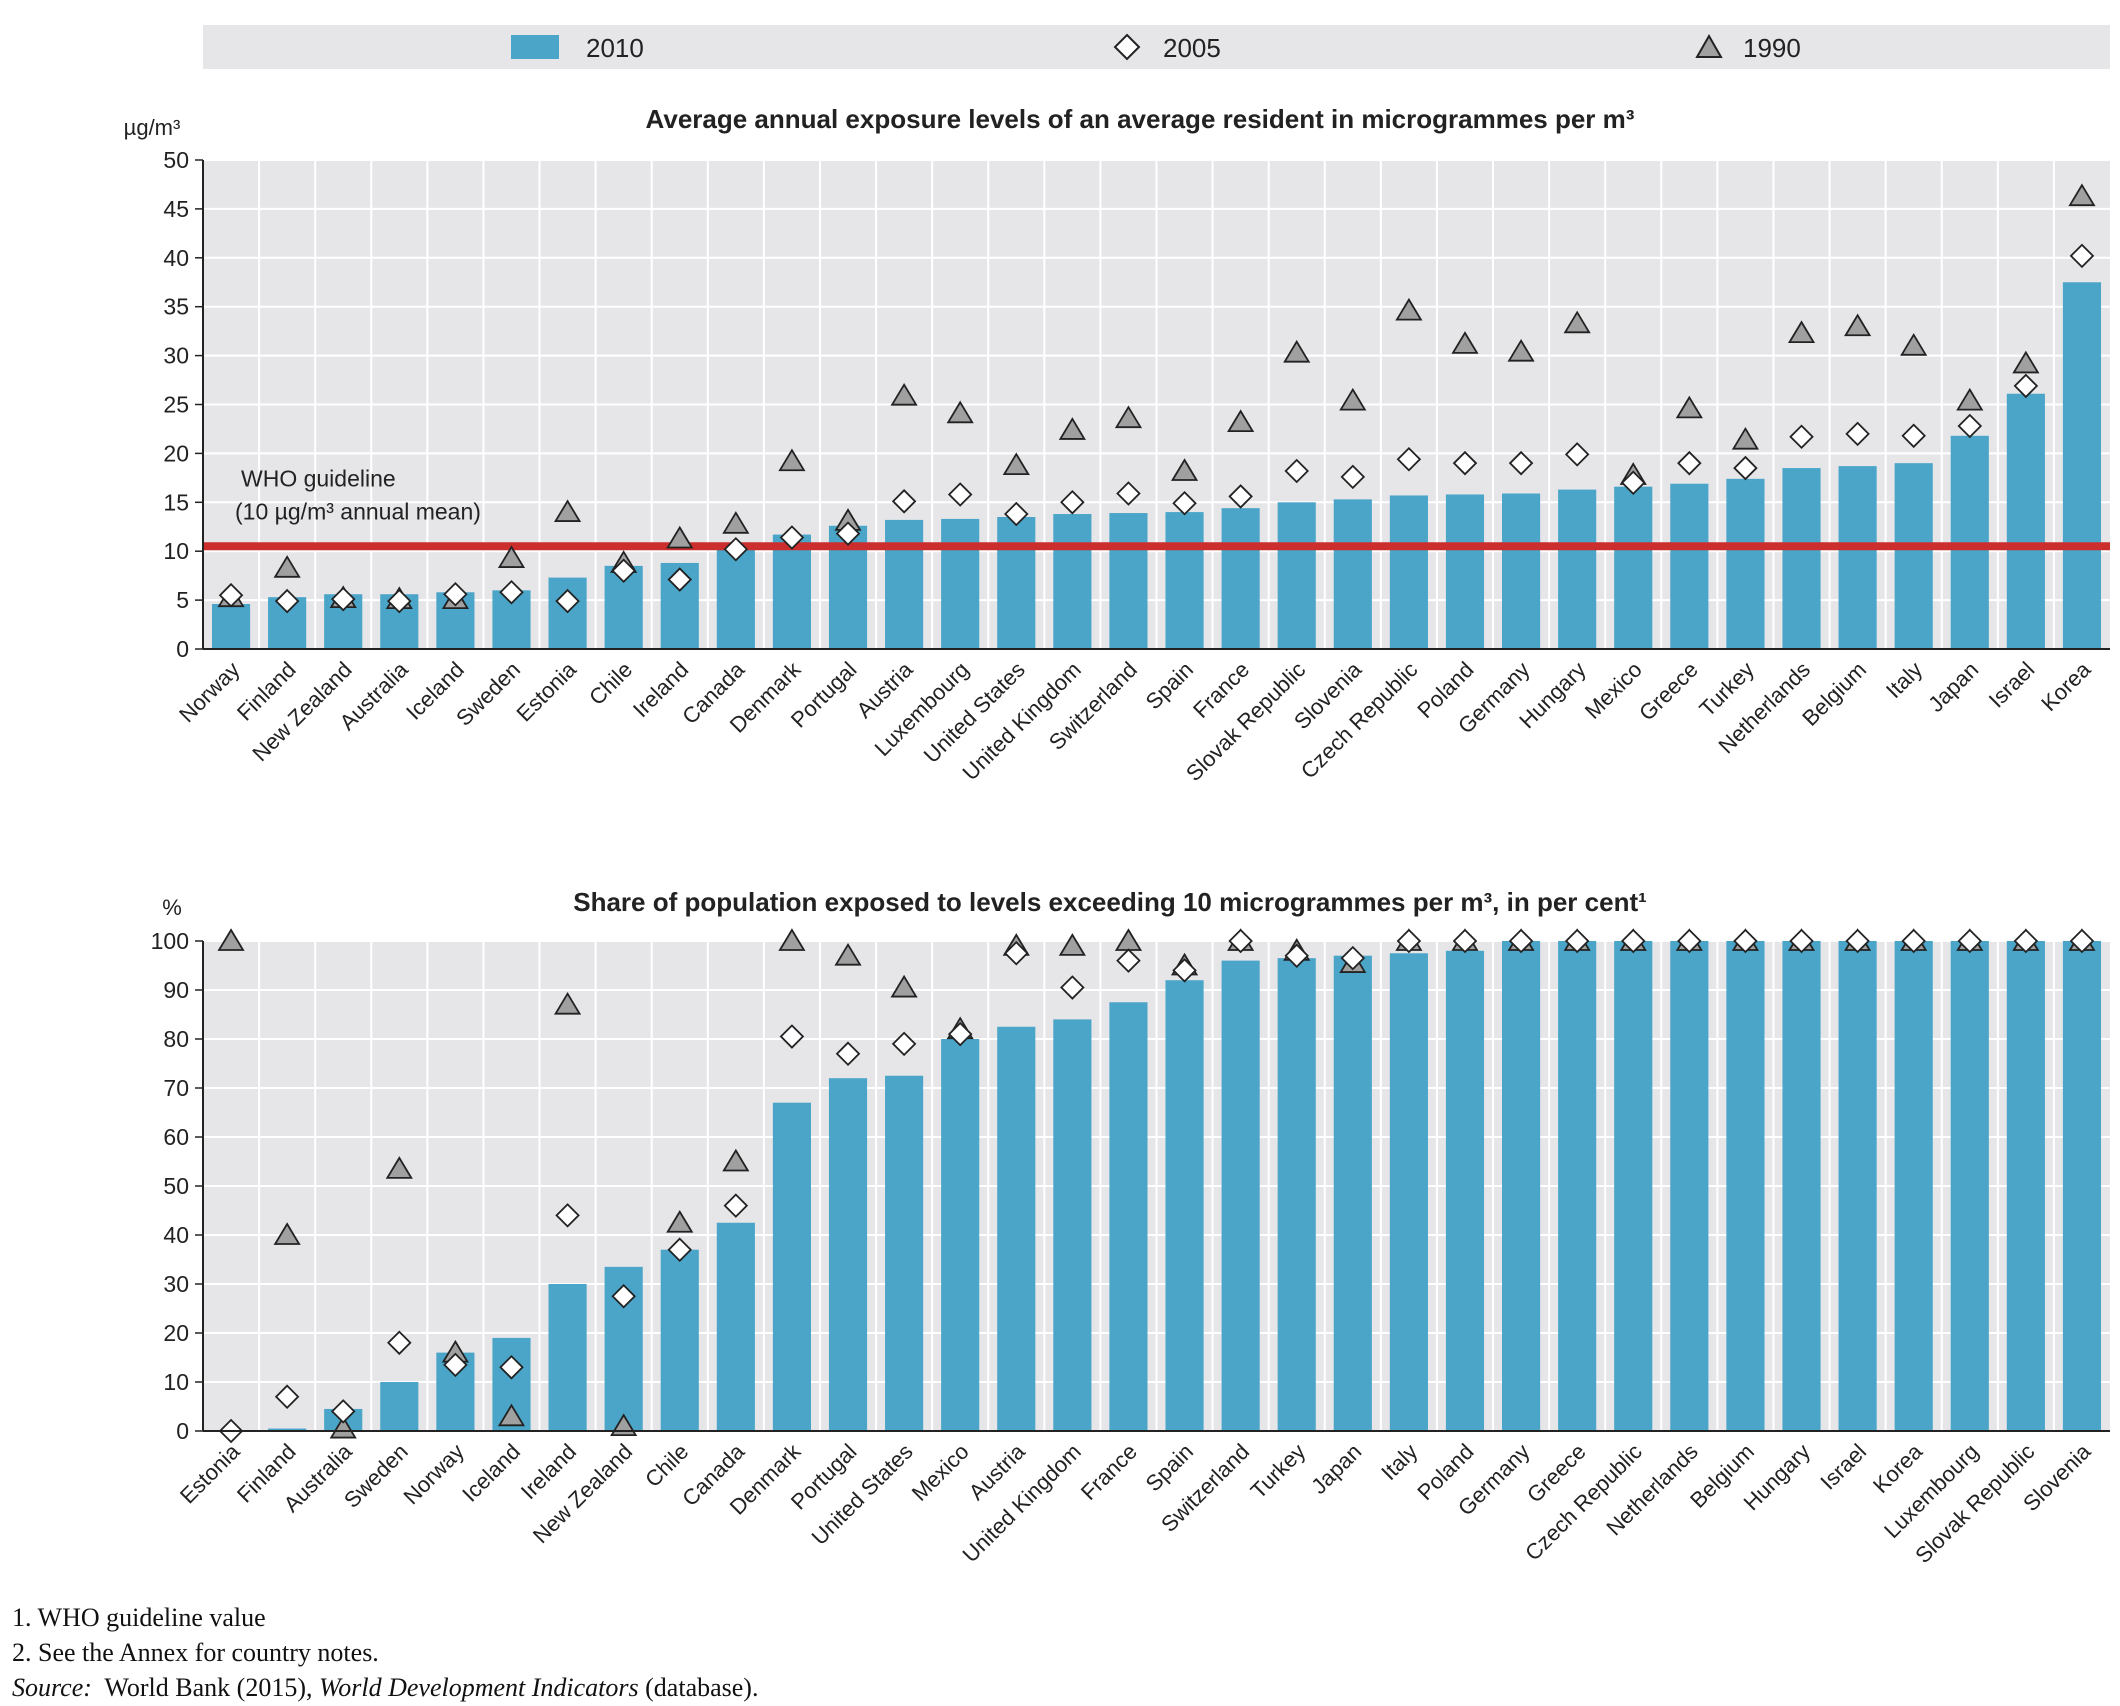 This screenshot has width=2120, height=1706. What do you see at coordinates (176, 1039) in the screenshot?
I see `y-tick-label: 80` at bounding box center [176, 1039].